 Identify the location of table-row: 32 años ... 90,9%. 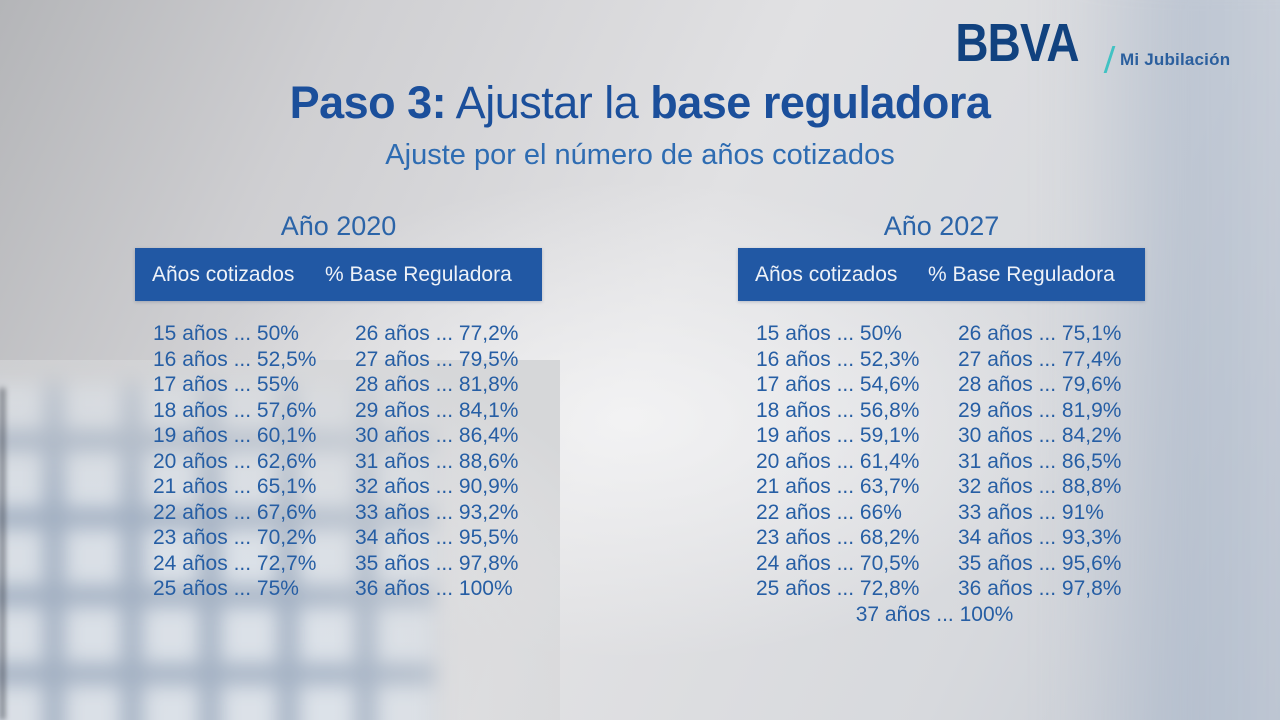
(437, 486).